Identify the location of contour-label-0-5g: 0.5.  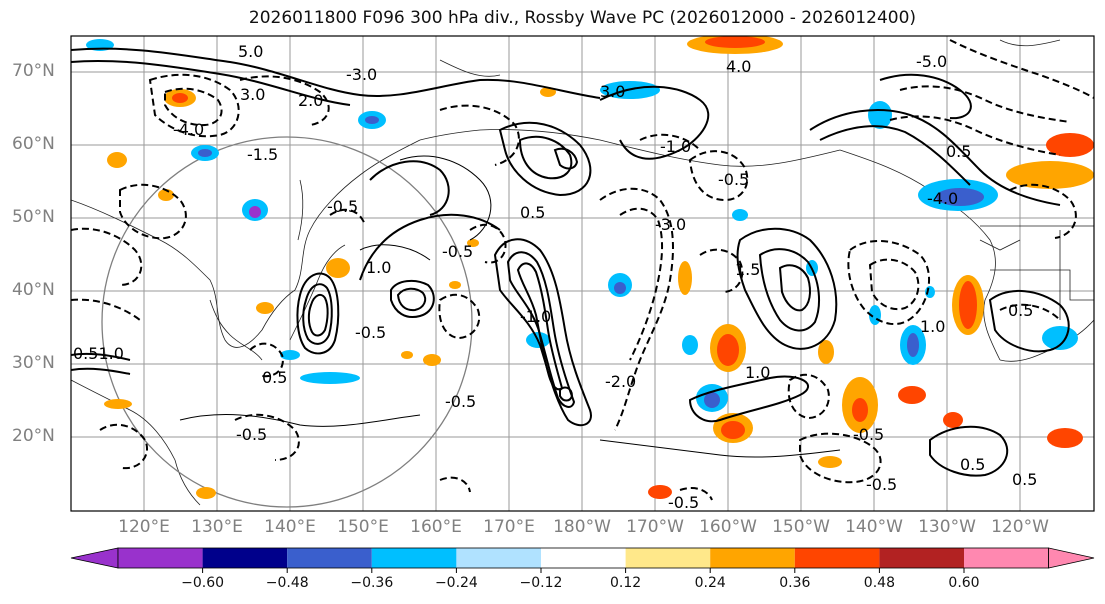
(972, 464).